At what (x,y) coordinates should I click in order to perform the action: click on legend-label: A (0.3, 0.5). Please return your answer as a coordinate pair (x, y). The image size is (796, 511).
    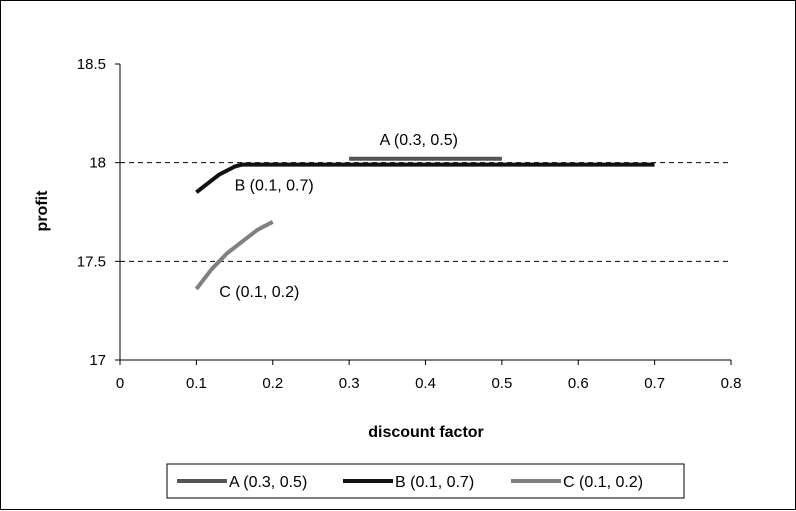
    Looking at the image, I should click on (268, 482).